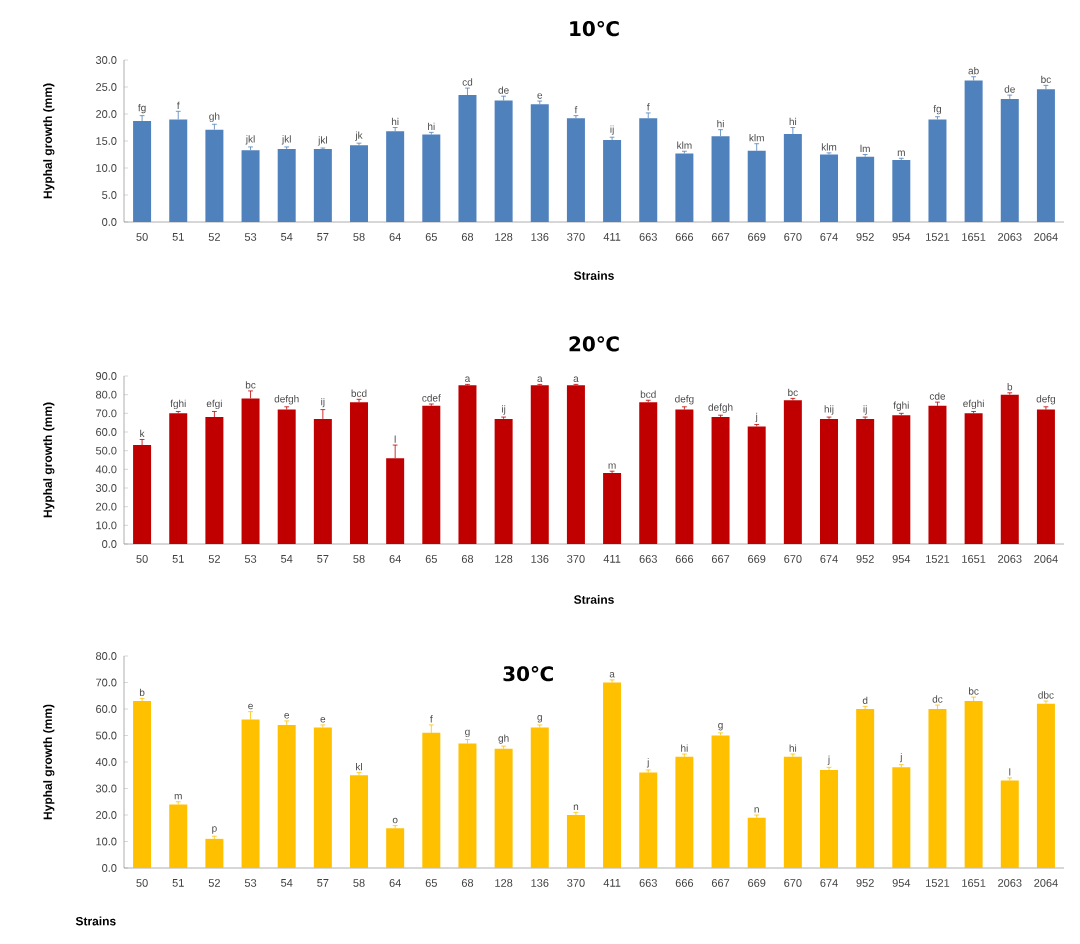 The height and width of the screenshot is (944, 1080). What do you see at coordinates (594, 28) in the screenshot?
I see `chart-title: 10℃` at bounding box center [594, 28].